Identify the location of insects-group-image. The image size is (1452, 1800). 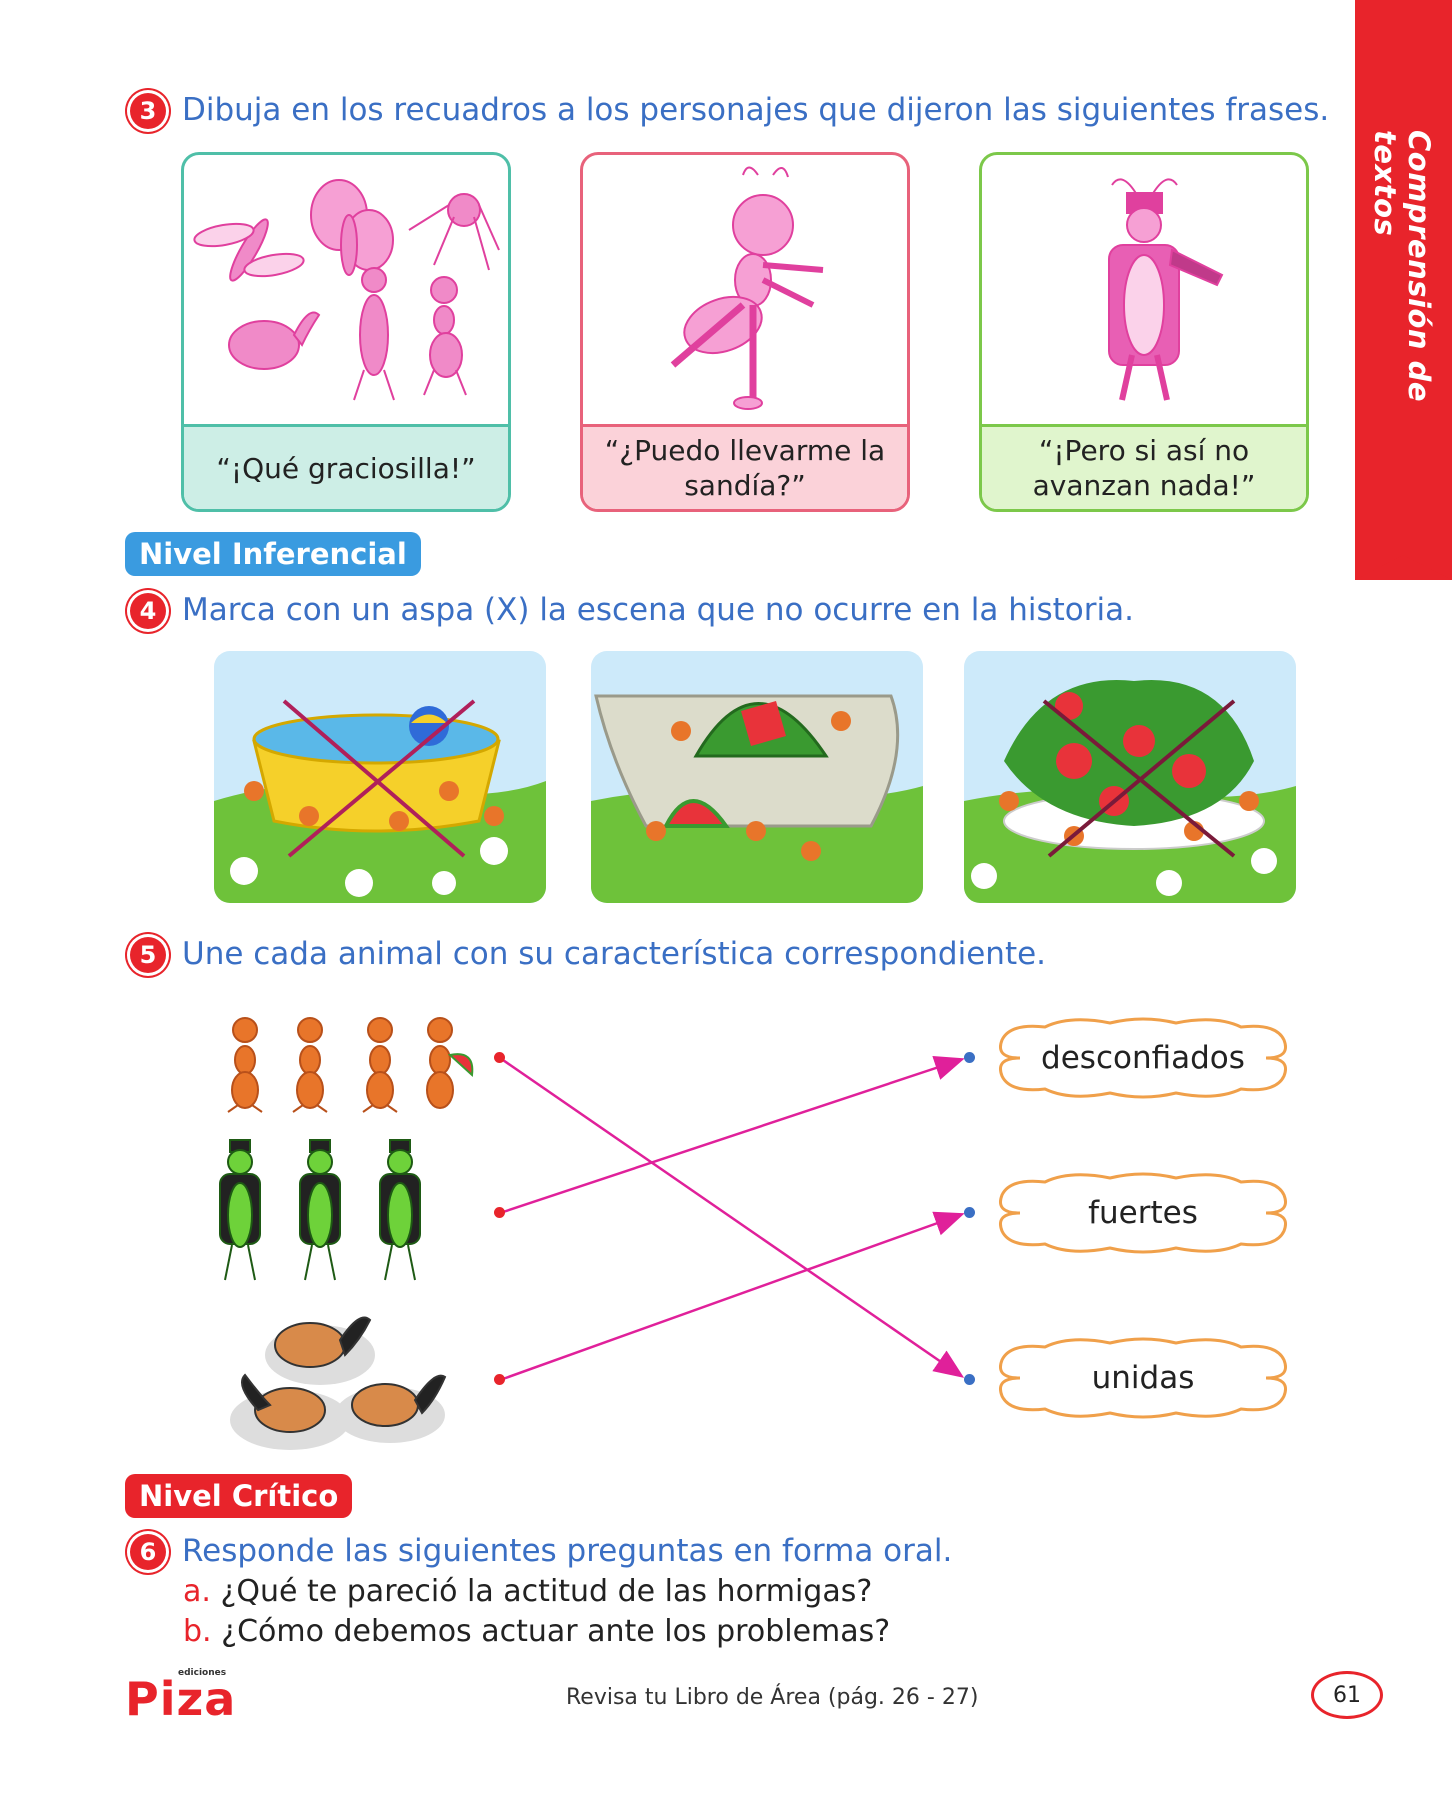
(346, 290).